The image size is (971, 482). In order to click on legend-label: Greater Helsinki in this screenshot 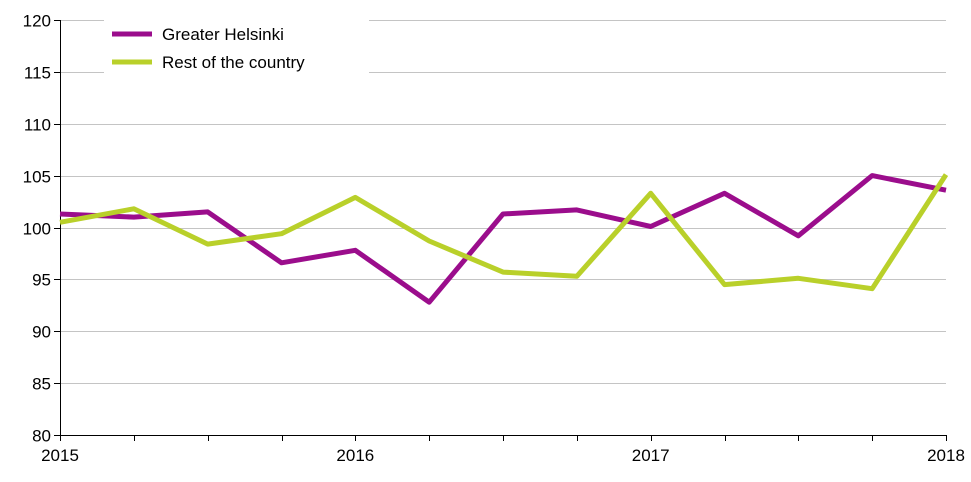, I will do `click(223, 34)`.